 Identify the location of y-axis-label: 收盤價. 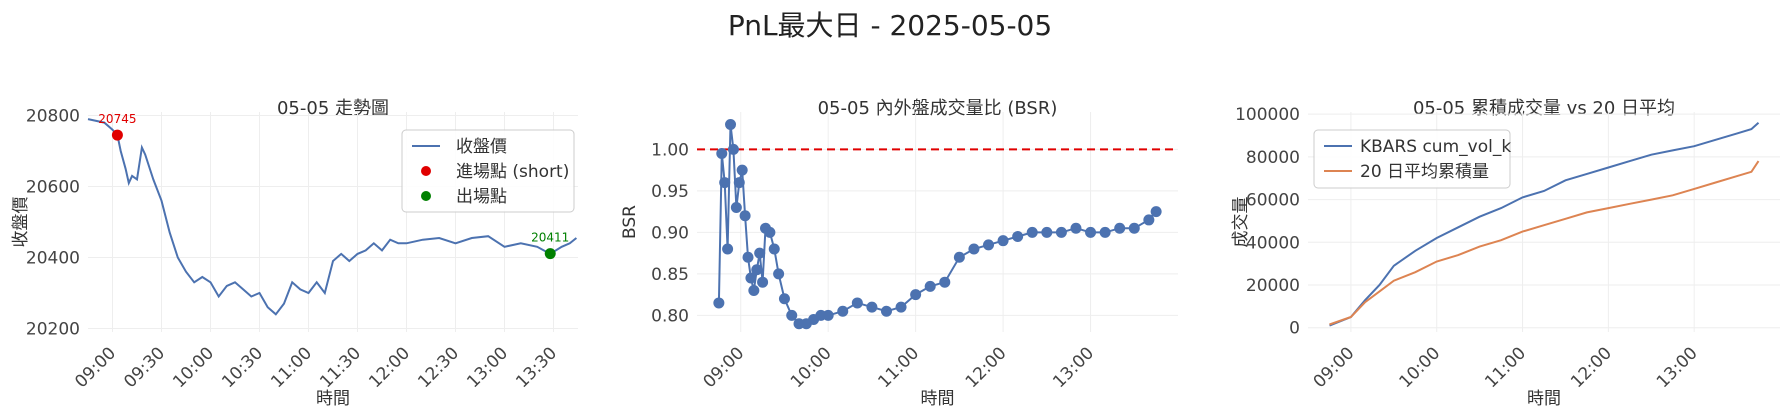
(21, 222).